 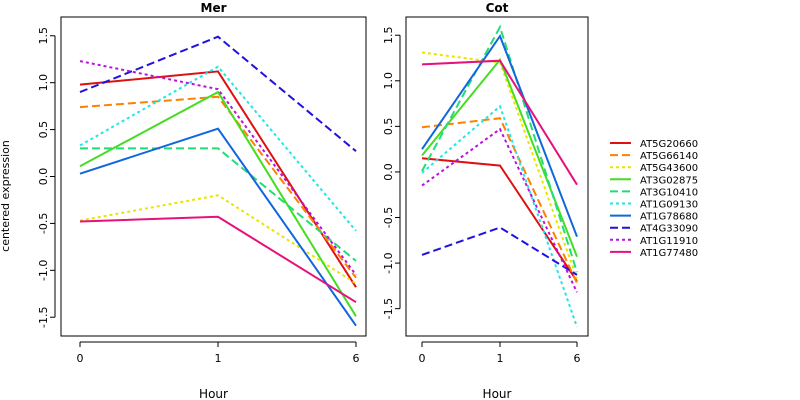 What do you see at coordinates (669, 156) in the screenshot?
I see `legend-label: AT5G66140` at bounding box center [669, 156].